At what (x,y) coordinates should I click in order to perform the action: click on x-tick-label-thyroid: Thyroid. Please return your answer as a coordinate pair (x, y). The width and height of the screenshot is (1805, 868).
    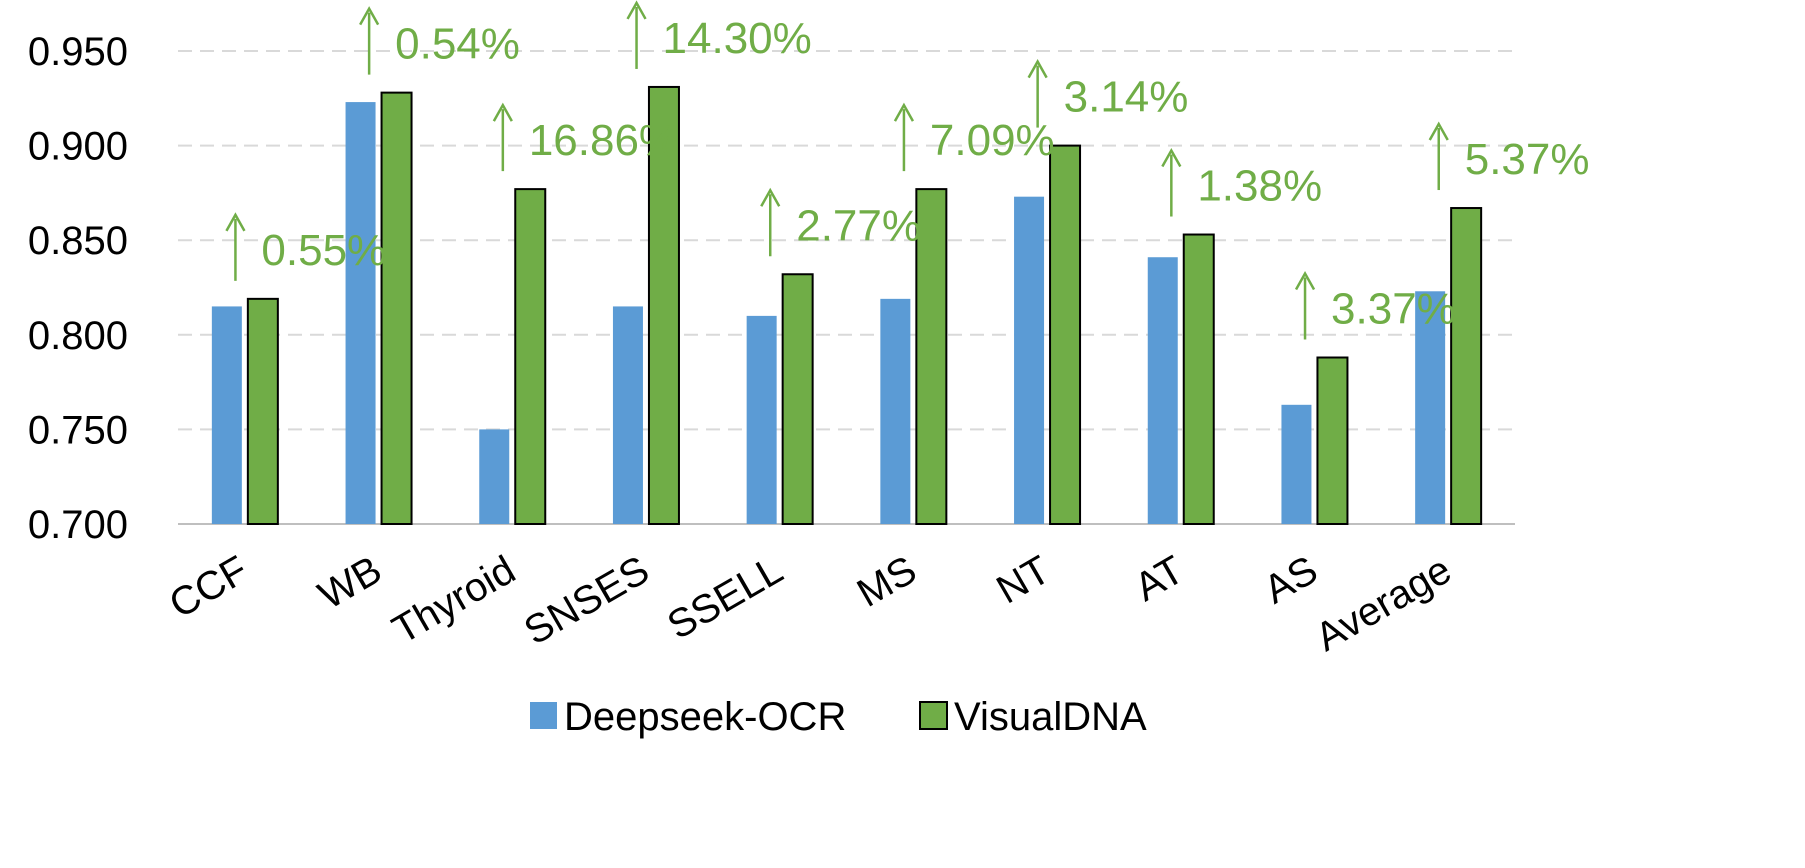
    Looking at the image, I should click on (454, 600).